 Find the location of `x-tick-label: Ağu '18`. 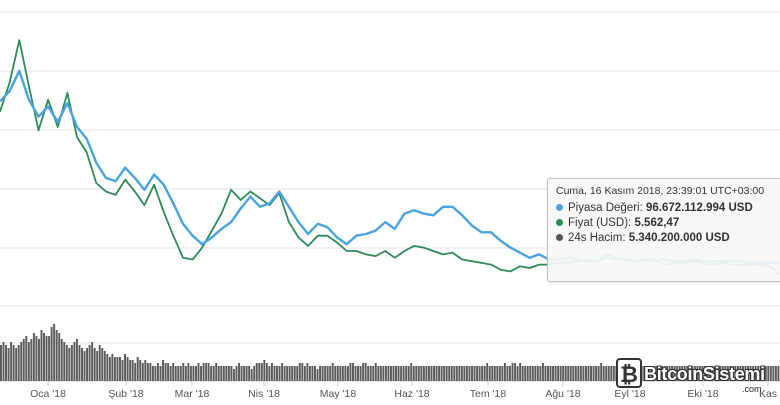

x-tick-label: Ağu '18 is located at coordinates (562, 394).